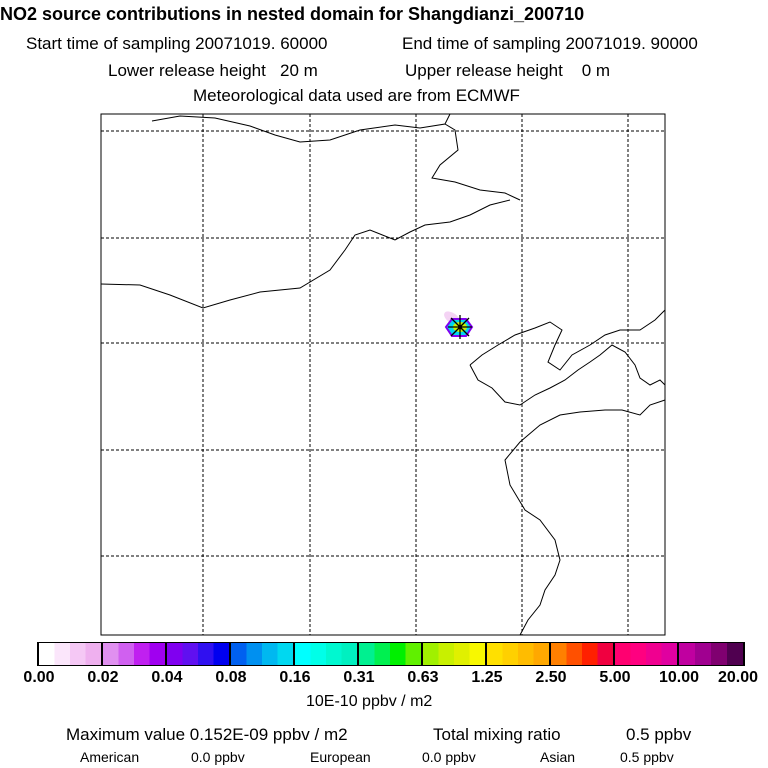 The height and width of the screenshot is (768, 768). I want to click on european-label: European, so click(340, 757).